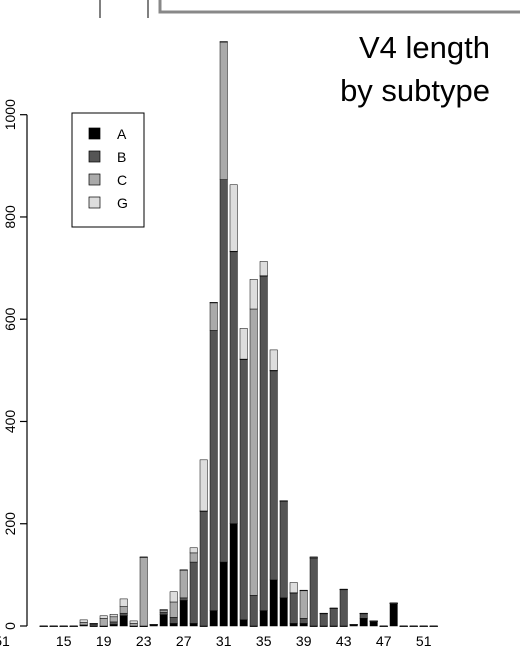  What do you see at coordinates (10, 319) in the screenshot?
I see `y-tick-label: 600` at bounding box center [10, 319].